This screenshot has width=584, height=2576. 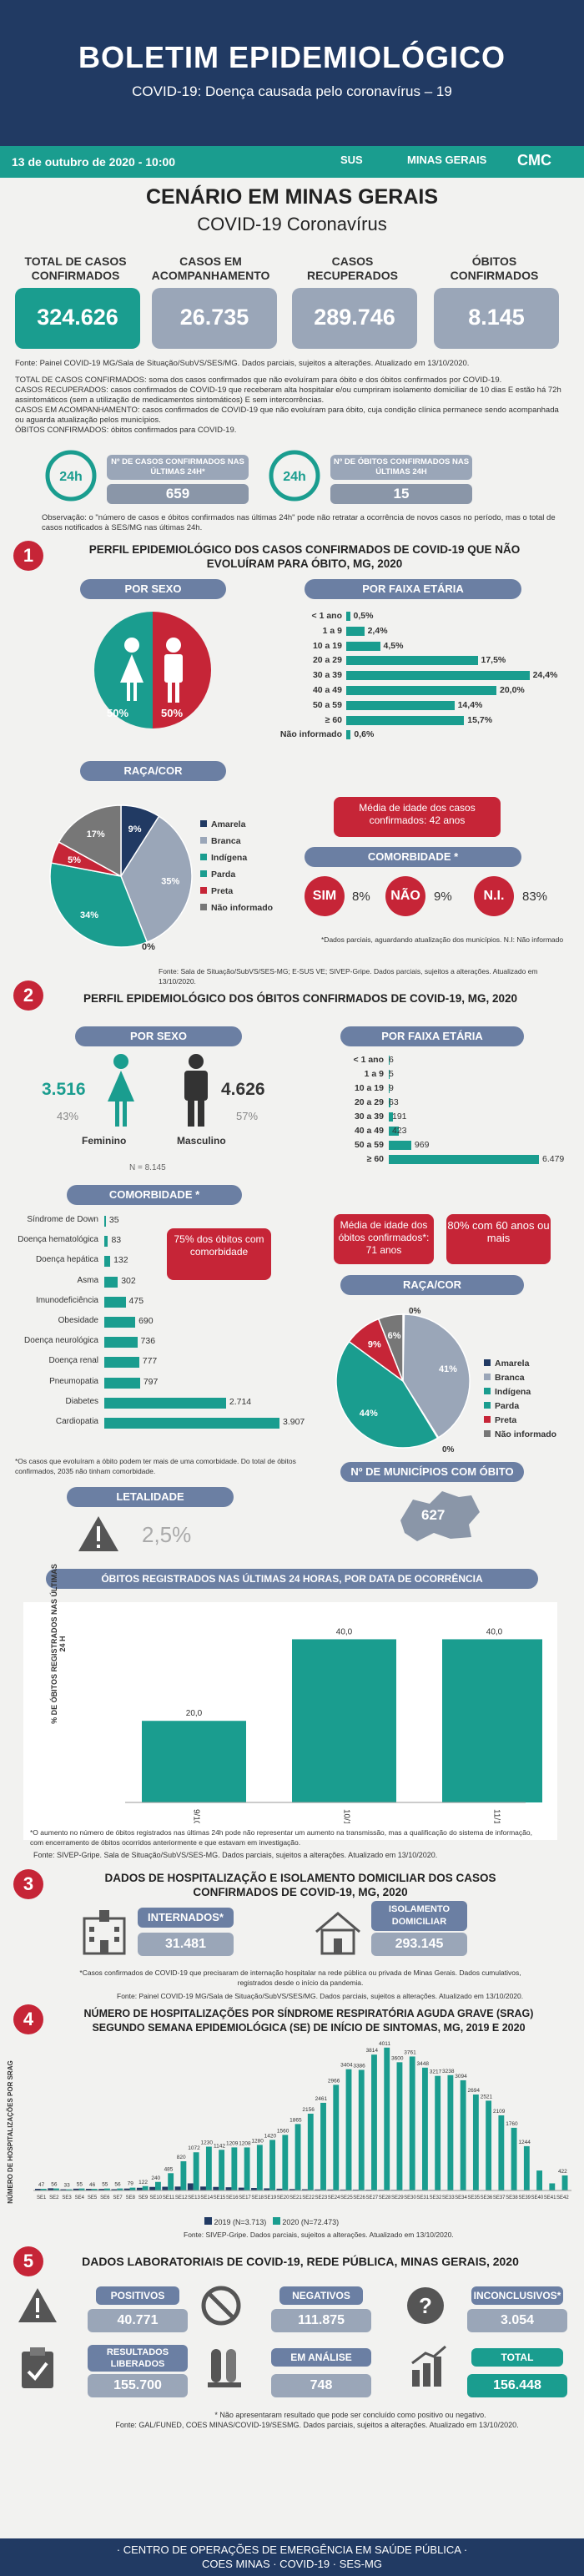 I want to click on legend-label: Indígena, so click(x=513, y=1392).